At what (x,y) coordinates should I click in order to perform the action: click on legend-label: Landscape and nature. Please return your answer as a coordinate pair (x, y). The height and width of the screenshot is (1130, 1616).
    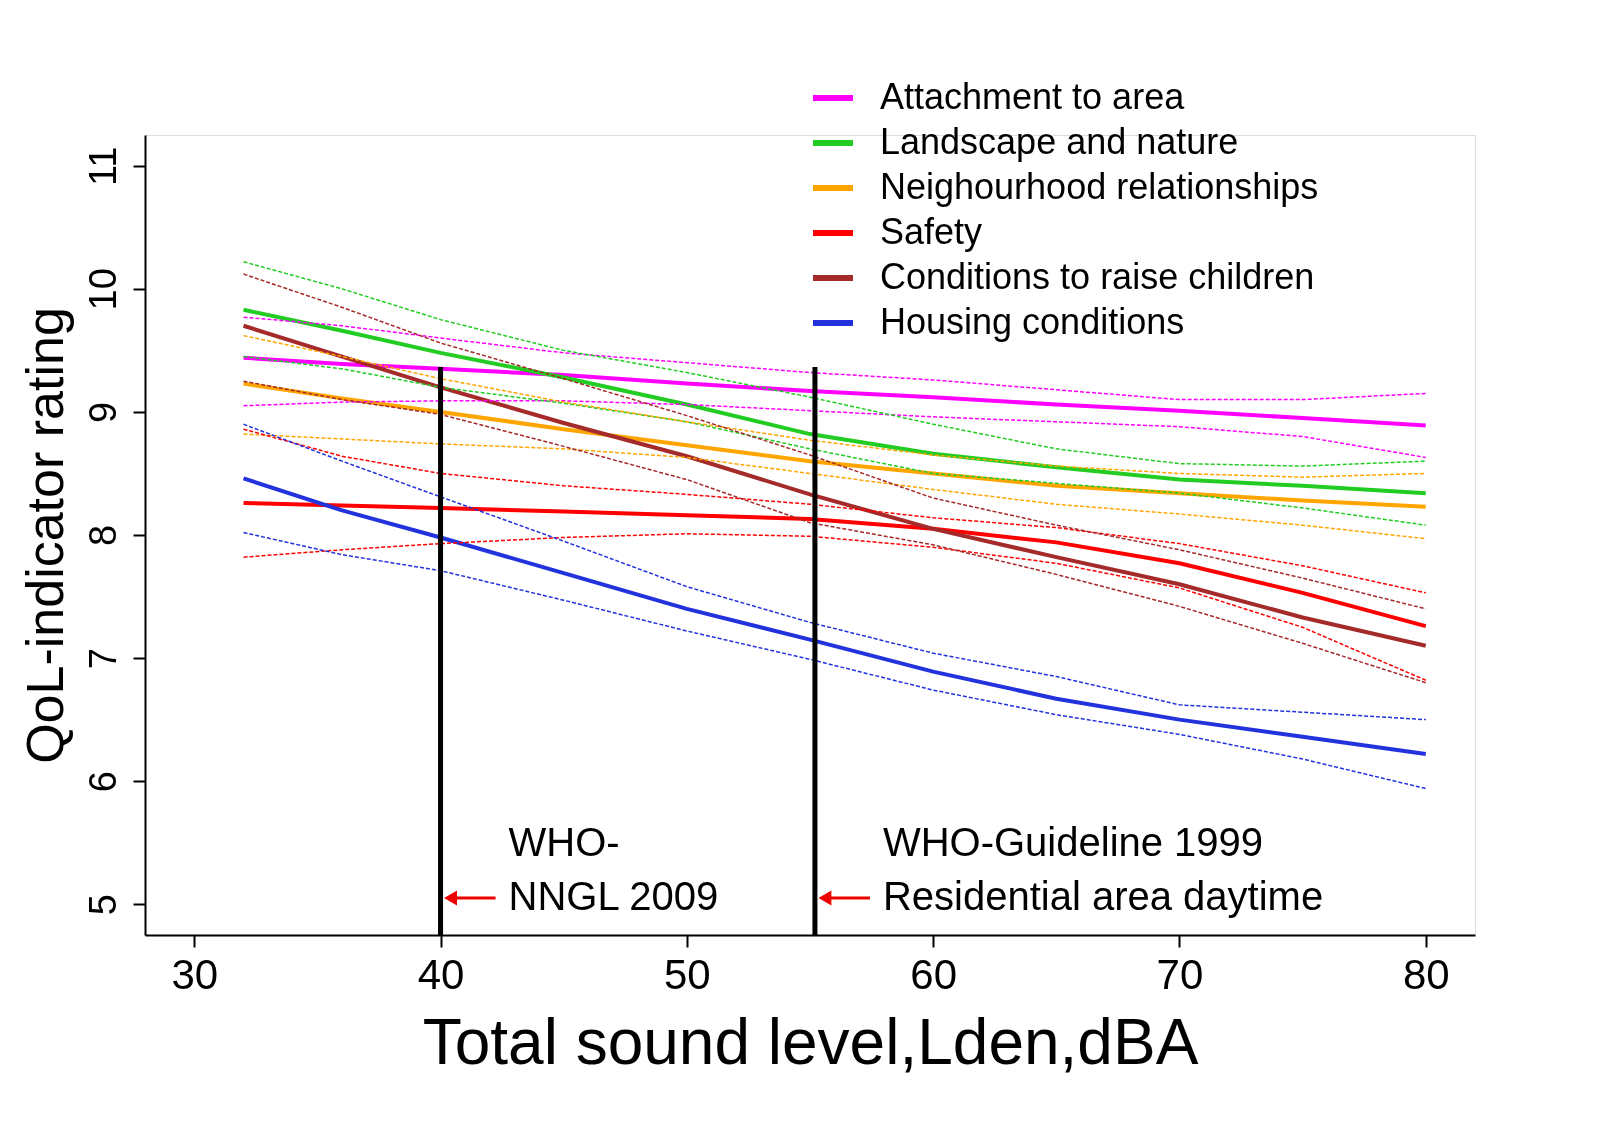
    Looking at the image, I should click on (1059, 141).